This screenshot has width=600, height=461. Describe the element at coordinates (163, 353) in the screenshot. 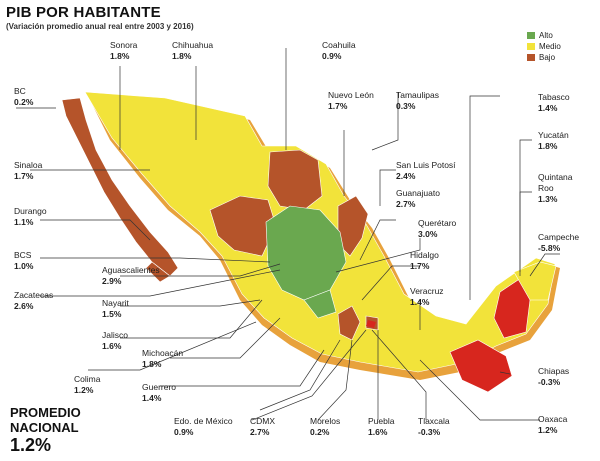

I see `state-name: Michoacán` at that location.